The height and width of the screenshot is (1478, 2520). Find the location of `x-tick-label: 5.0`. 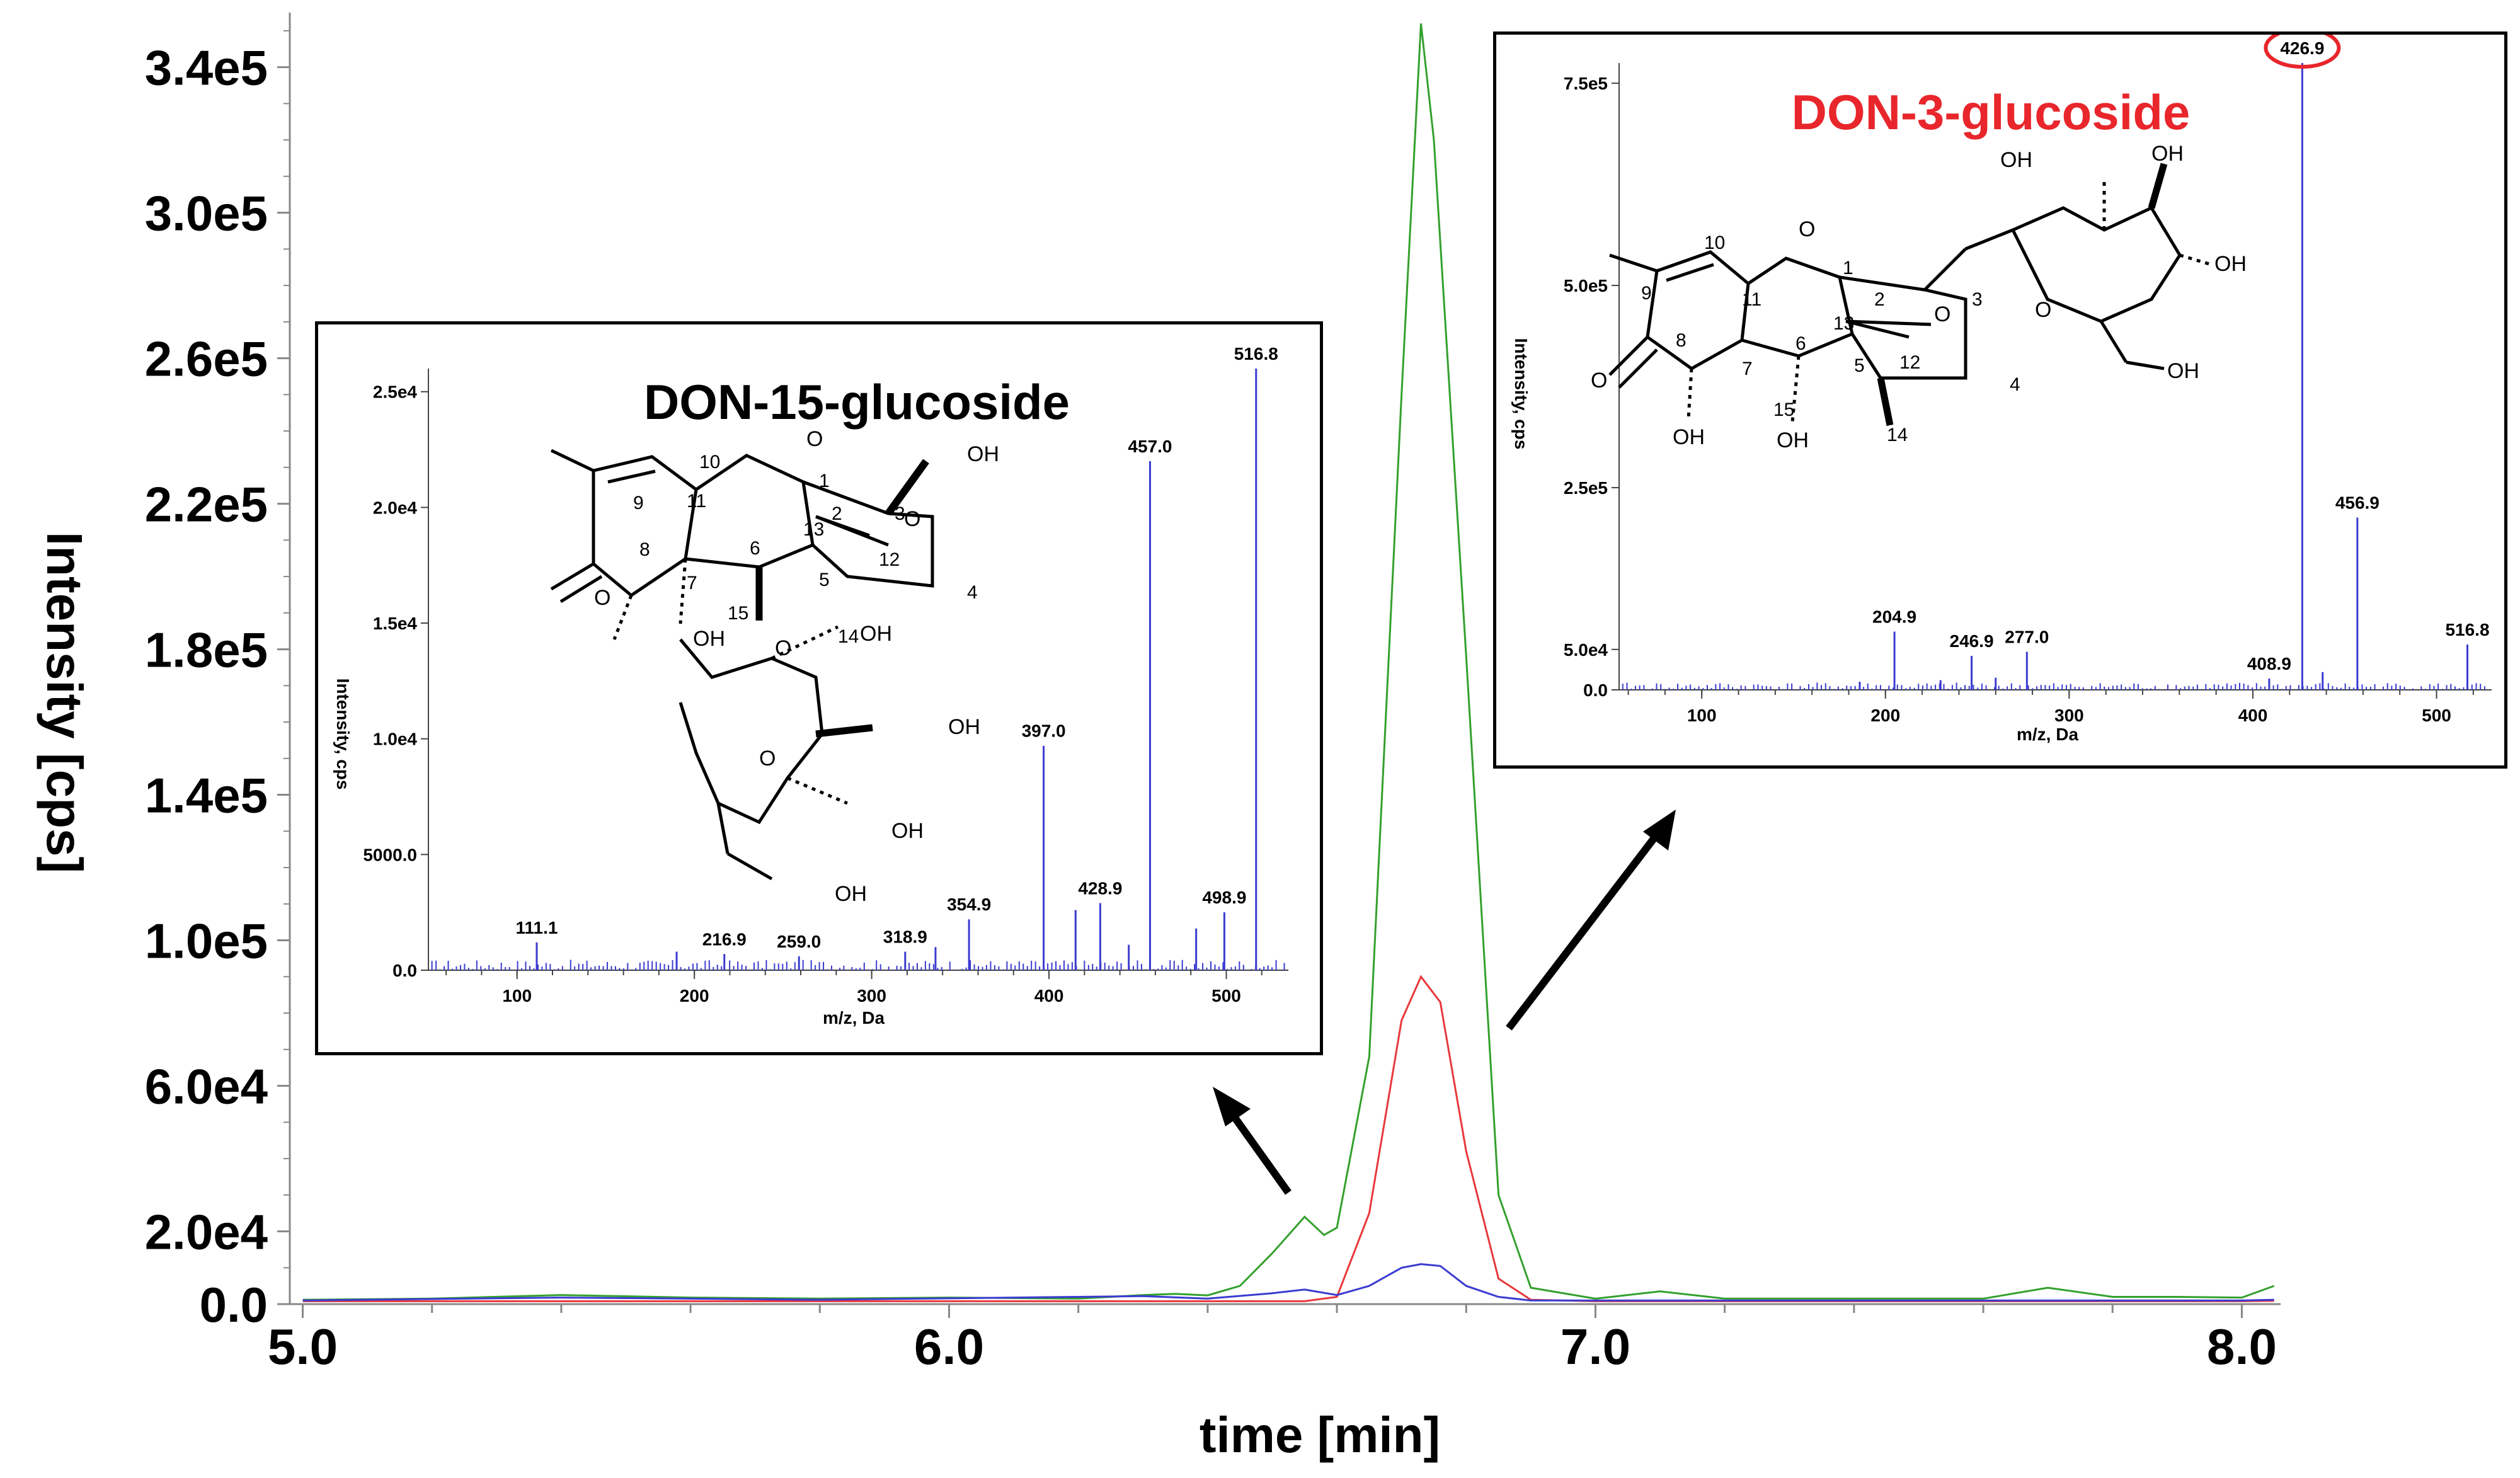

x-tick-label: 5.0 is located at coordinates (303, 1347).